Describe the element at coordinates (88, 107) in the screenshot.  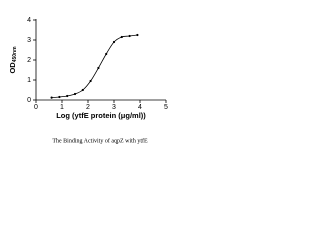
I see `x-tick-label: 2` at that location.